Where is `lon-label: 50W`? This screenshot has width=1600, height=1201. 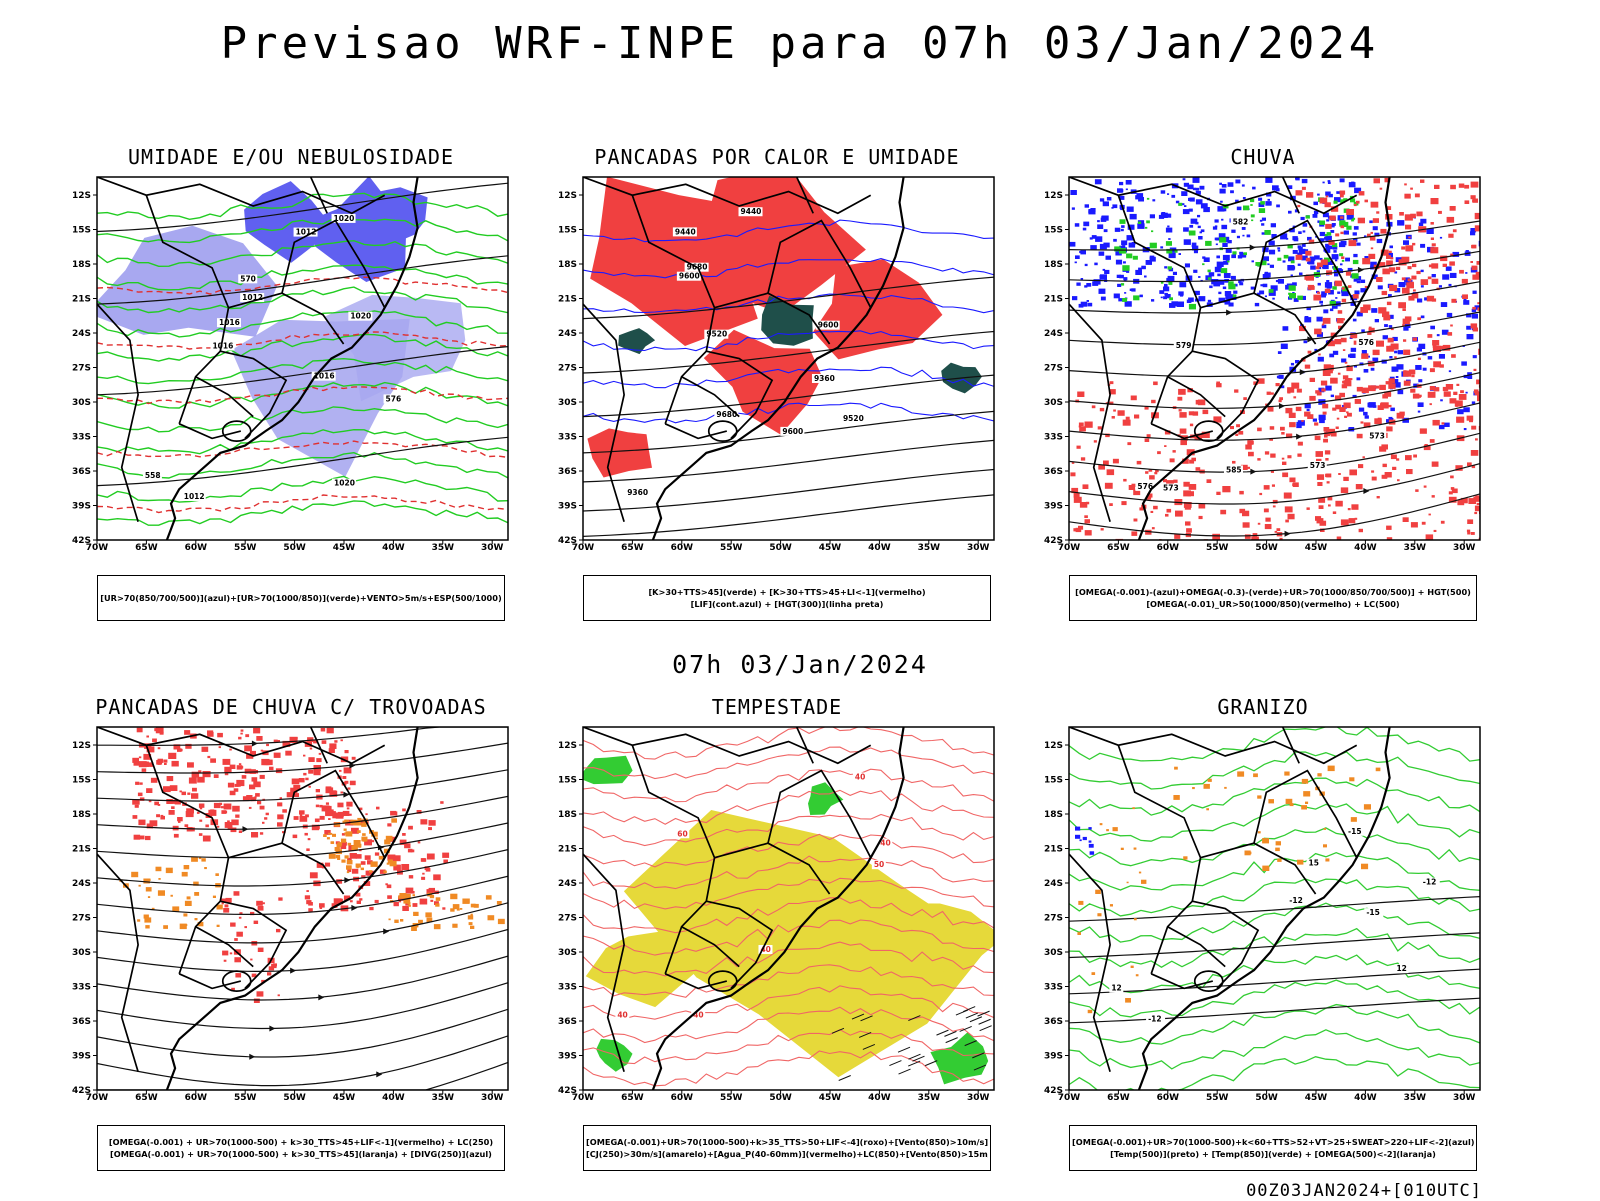
lon-label: 50W is located at coordinates (1266, 1098).